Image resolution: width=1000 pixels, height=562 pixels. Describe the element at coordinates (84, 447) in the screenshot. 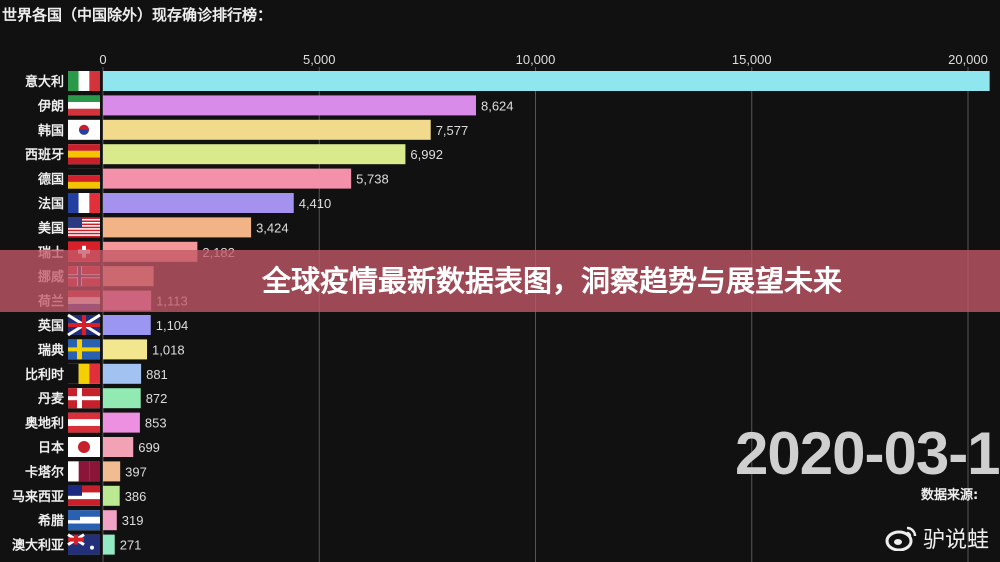

I see `flag-jp-icon` at that location.